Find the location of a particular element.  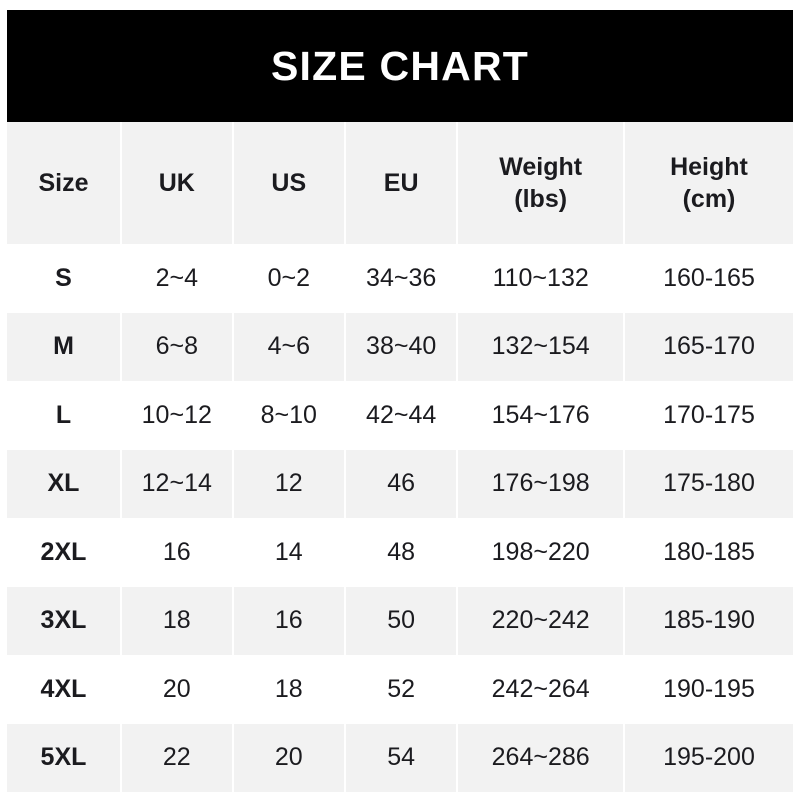

cell-eu: 42~44 is located at coordinates (401, 415).